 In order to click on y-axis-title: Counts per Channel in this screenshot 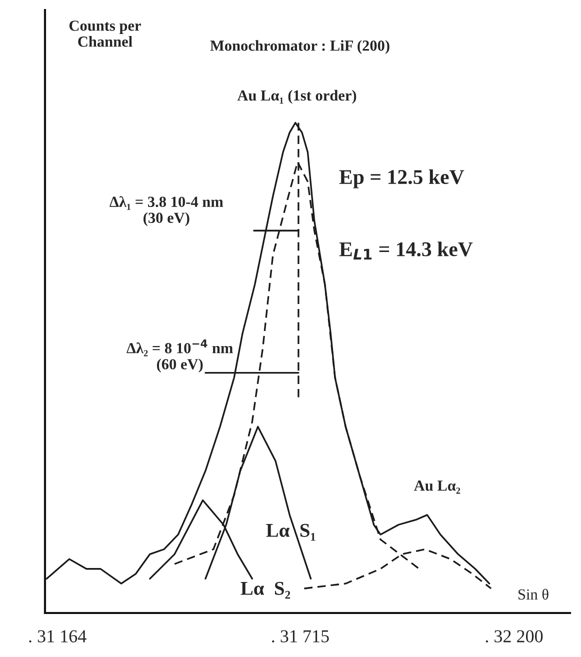, I will do `click(105, 33)`.